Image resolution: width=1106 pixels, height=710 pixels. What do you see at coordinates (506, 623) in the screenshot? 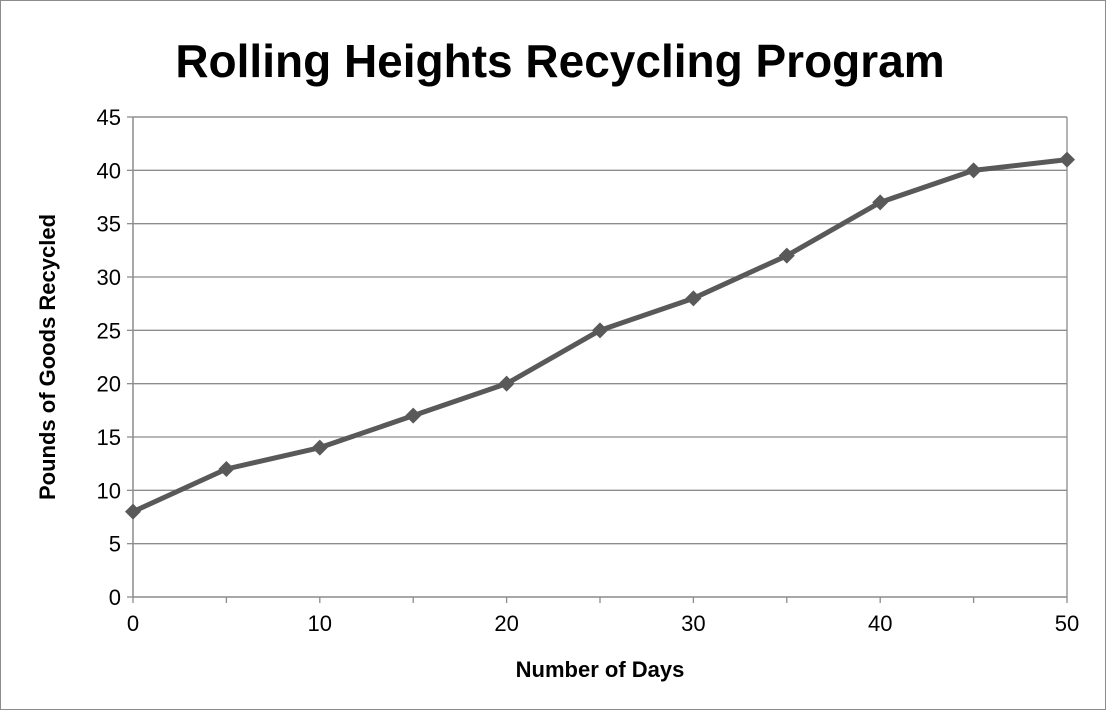
I see `x-tick-label: 20` at bounding box center [506, 623].